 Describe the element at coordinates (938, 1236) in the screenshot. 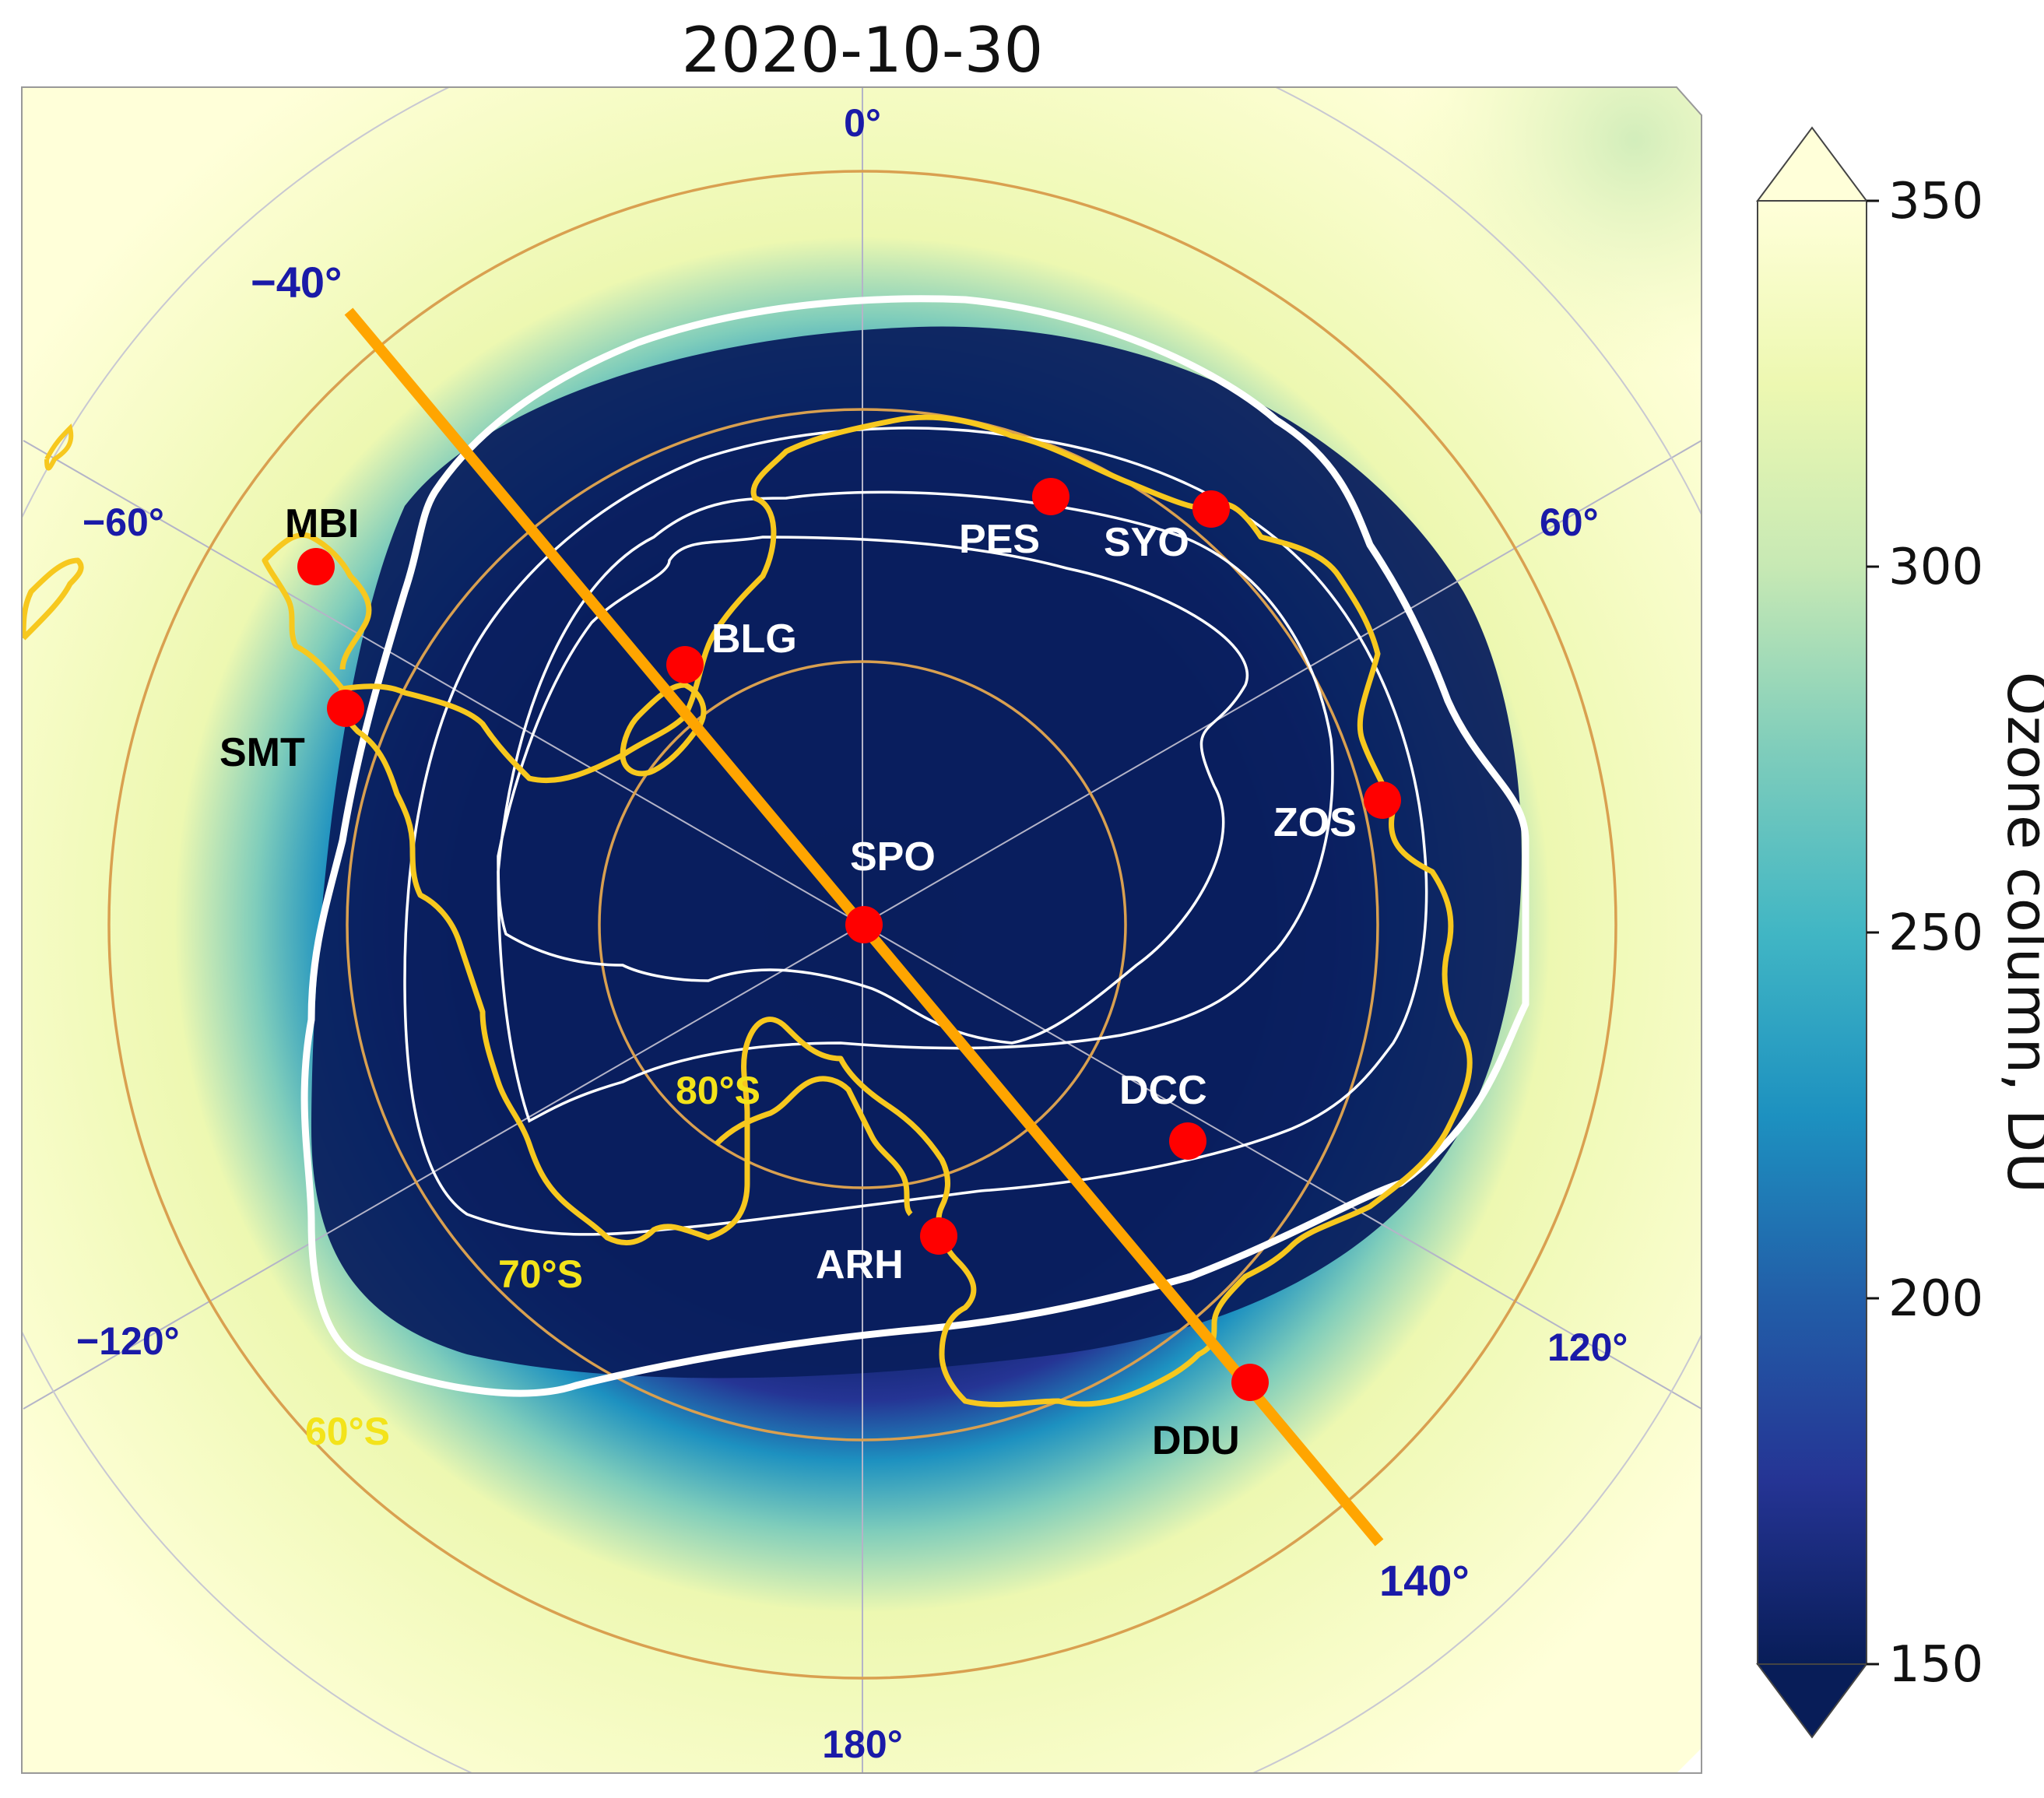

I see `station-marker-arh` at that location.